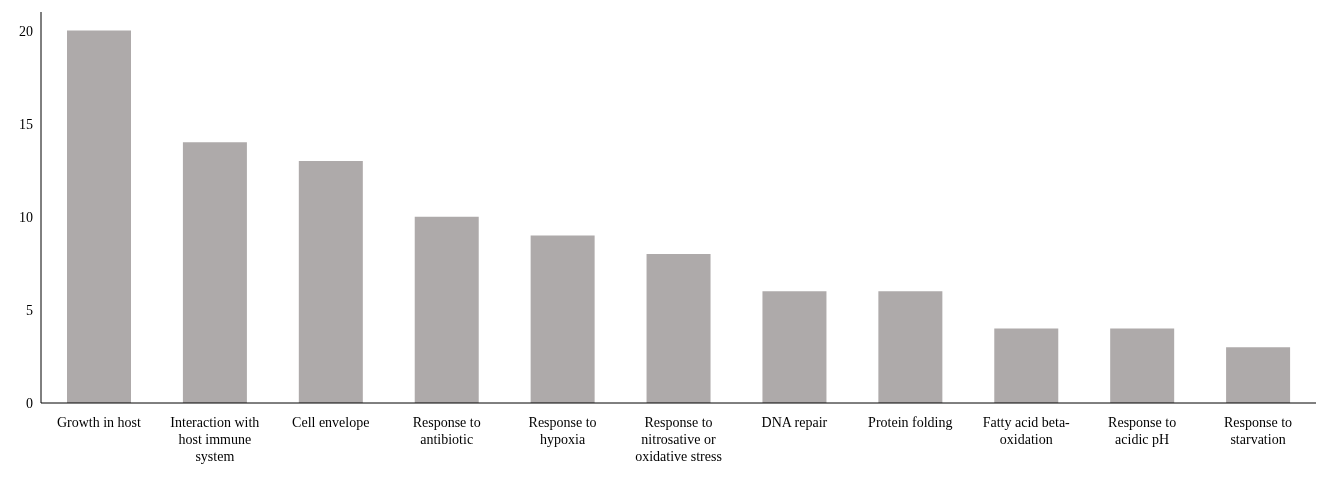 The height and width of the screenshot is (481, 1324). What do you see at coordinates (446, 431) in the screenshot?
I see `x-tick-label: Response to antibiotic` at bounding box center [446, 431].